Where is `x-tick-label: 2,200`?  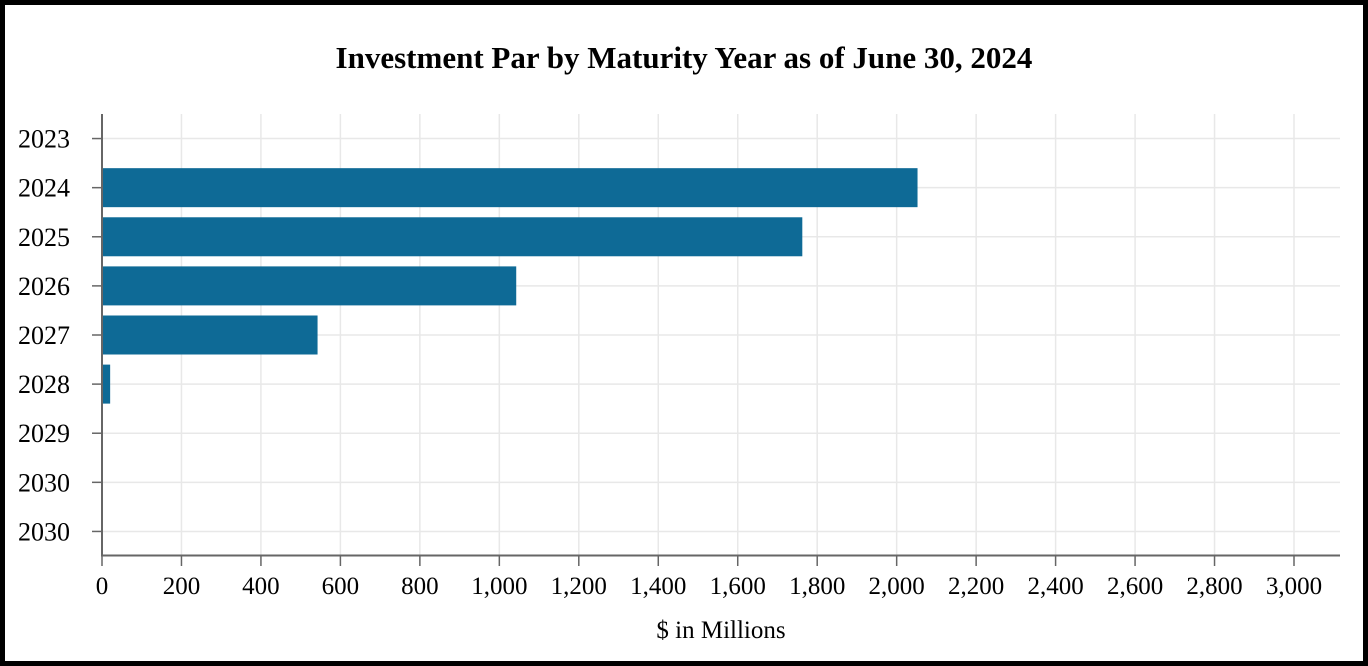 x-tick-label: 2,200 is located at coordinates (976, 586).